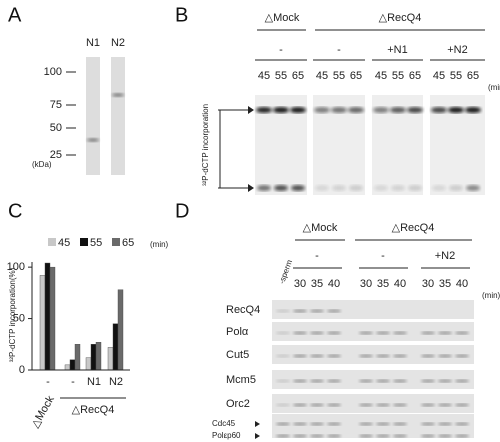 The width and height of the screenshot is (500, 442). I want to click on row-label: Cdc45, so click(224, 423).